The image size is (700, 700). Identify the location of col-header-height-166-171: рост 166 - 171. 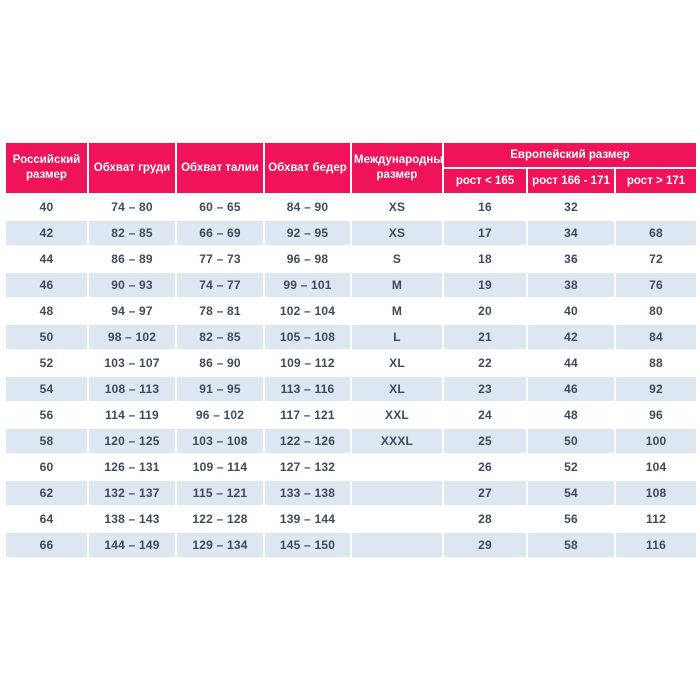
(571, 181).